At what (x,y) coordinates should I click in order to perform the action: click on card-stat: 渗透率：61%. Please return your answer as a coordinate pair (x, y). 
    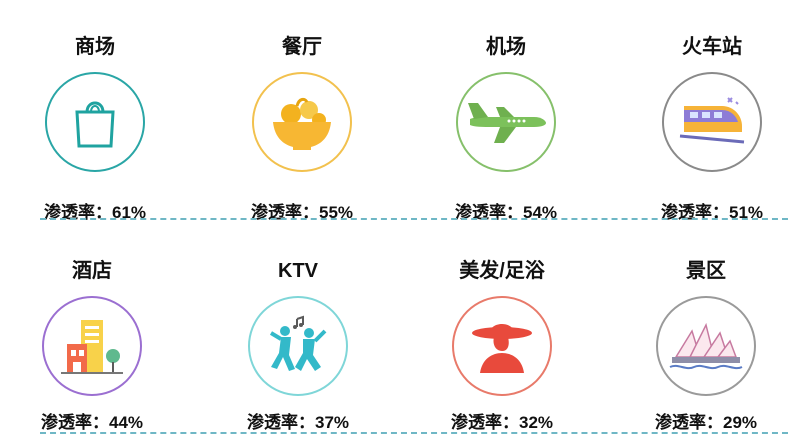
    Looking at the image, I should click on (95, 212).